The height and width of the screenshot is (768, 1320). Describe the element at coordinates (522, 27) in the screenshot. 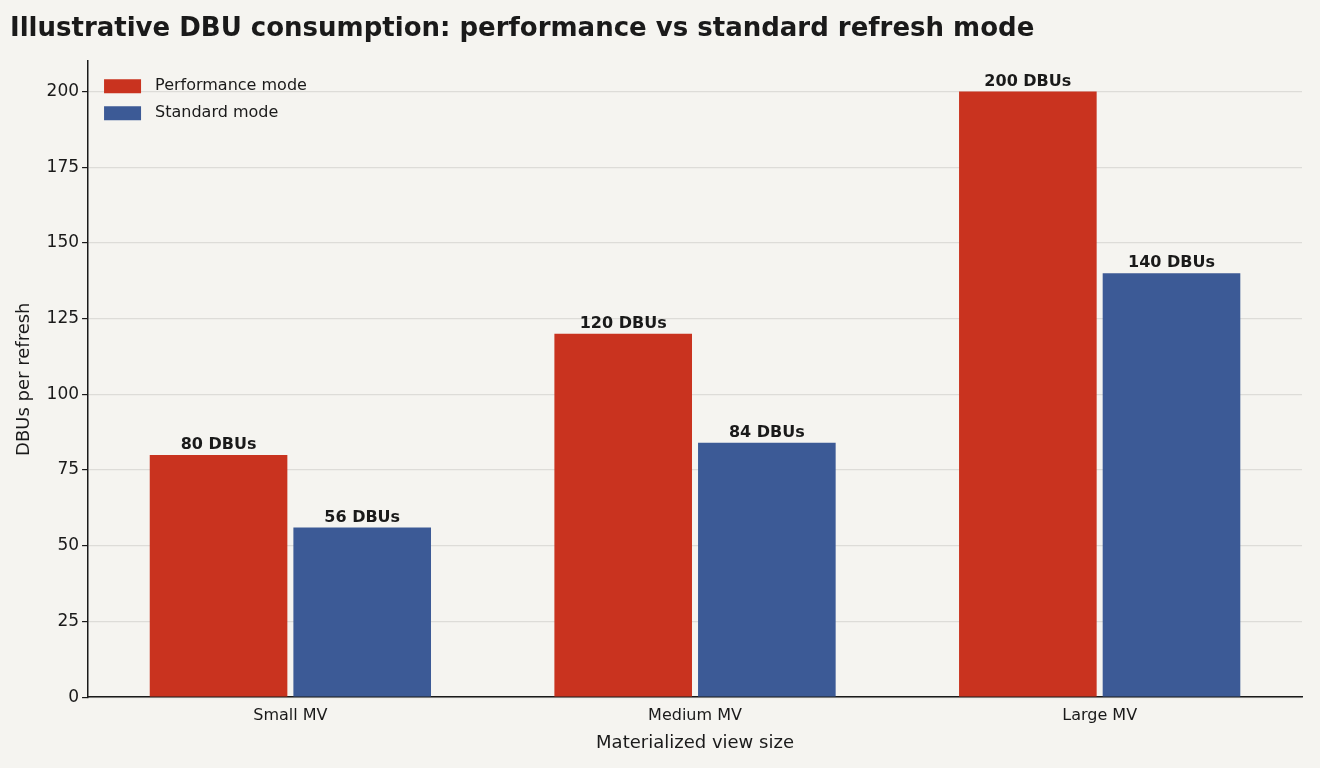

I see `chart-title: Illustrative DBU consumption: performance vs standard refresh mode` at that location.